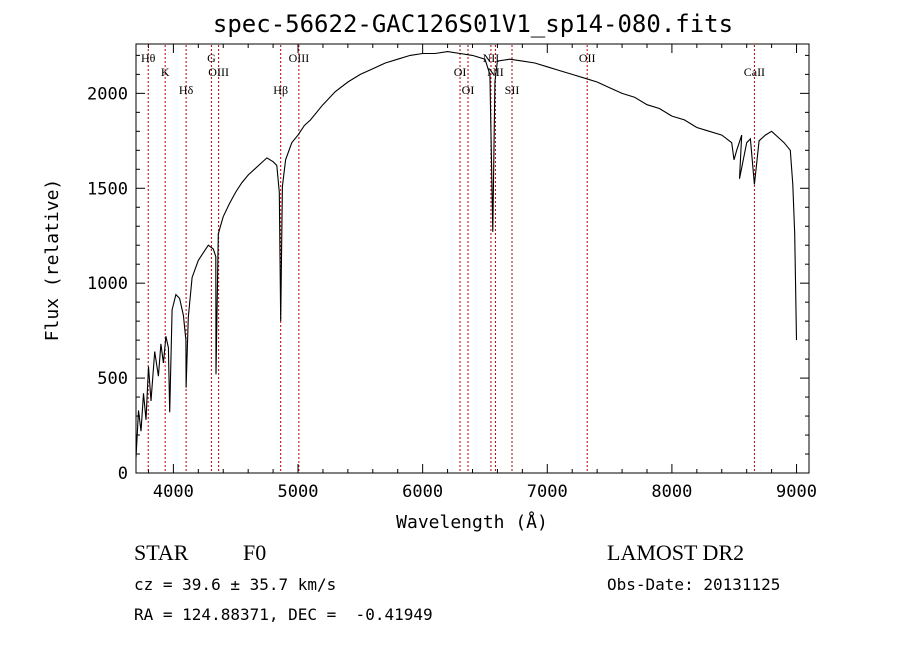  I want to click on y-tick-label: 1500, so click(107, 189).